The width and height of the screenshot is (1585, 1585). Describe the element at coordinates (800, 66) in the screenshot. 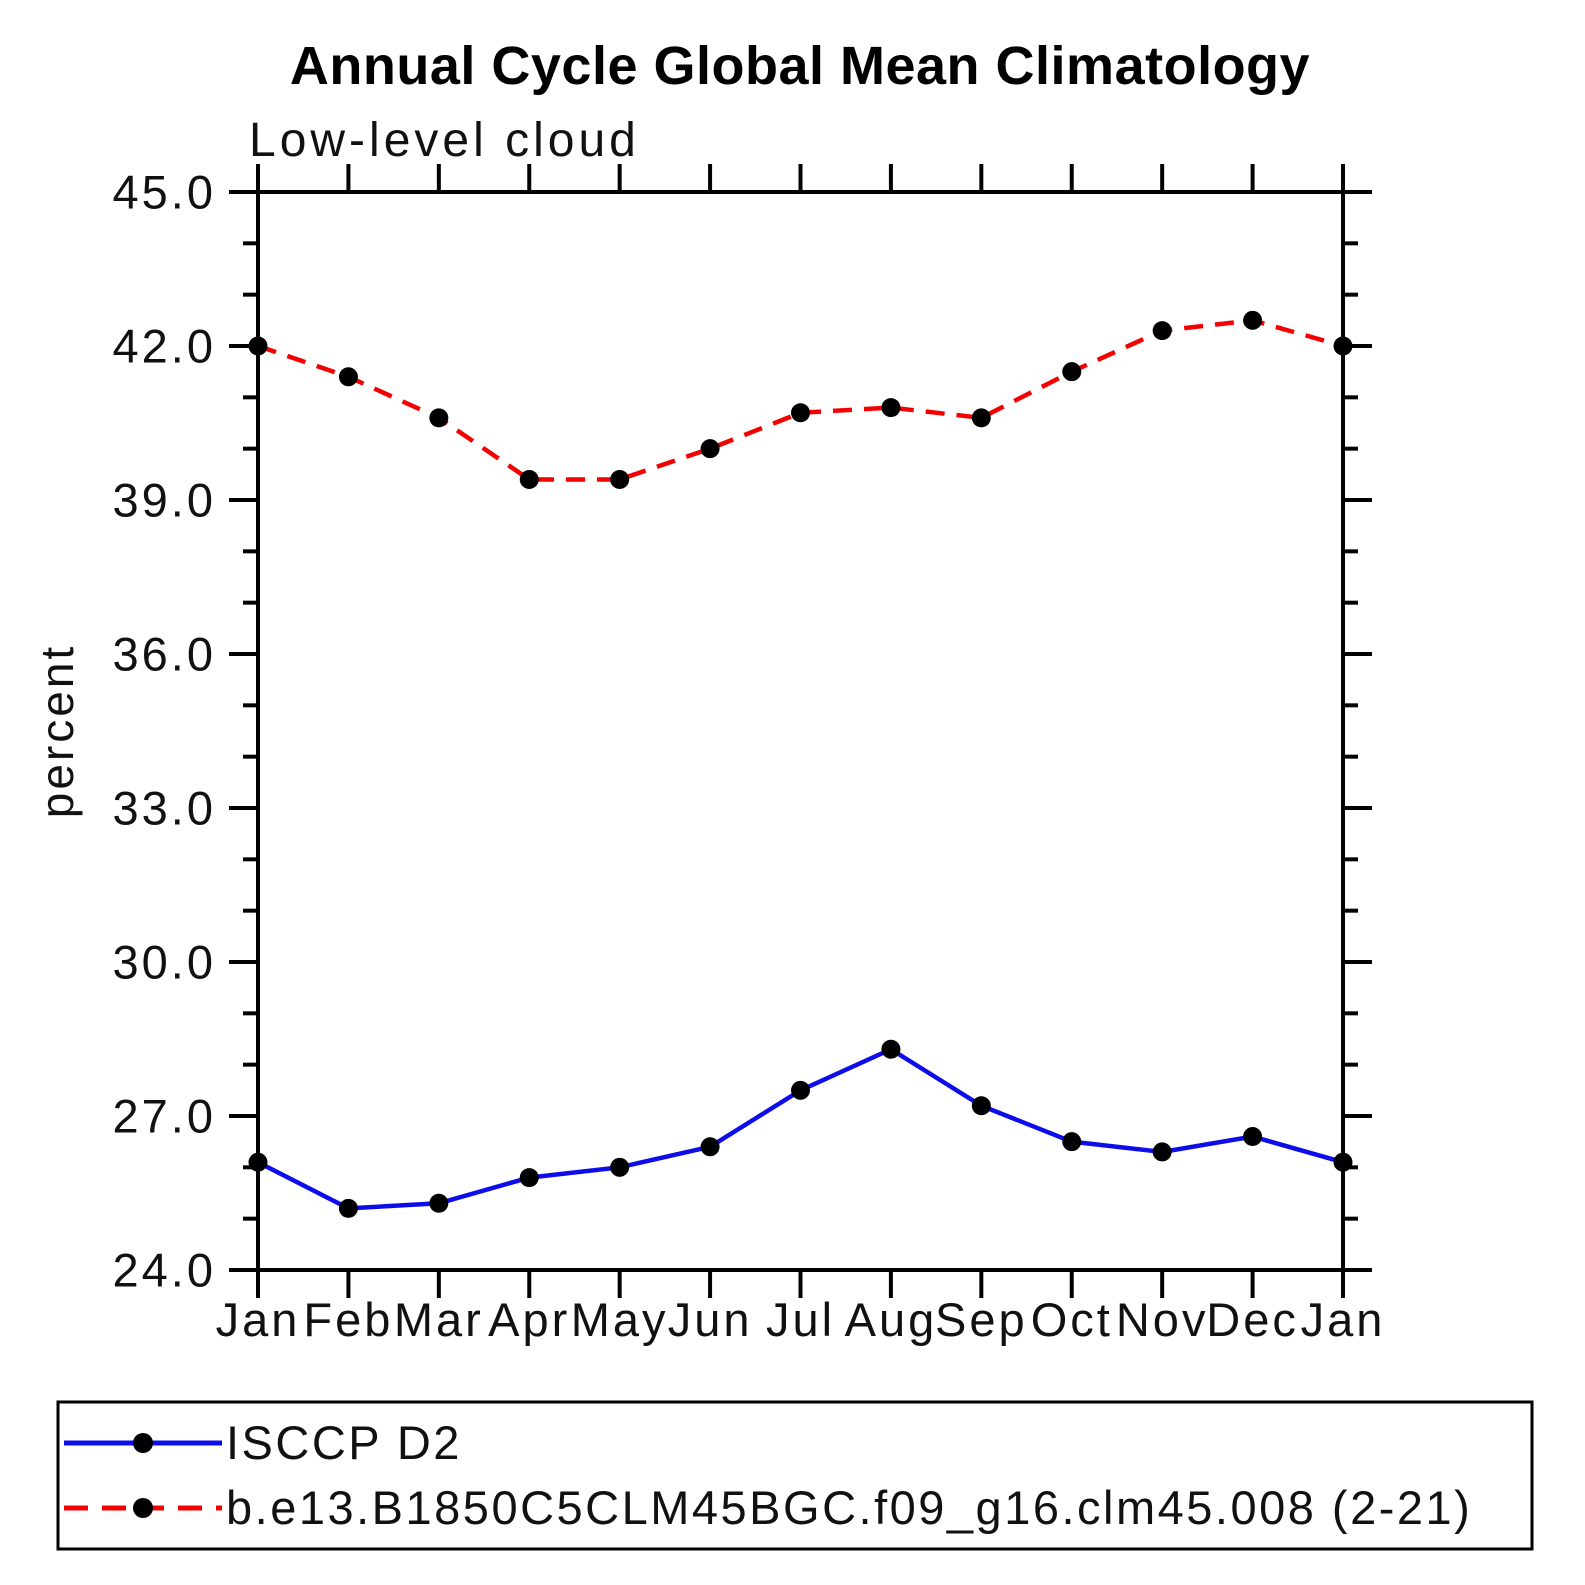

I see `chart-title: Annual Cycle Global Mean Climatology` at that location.